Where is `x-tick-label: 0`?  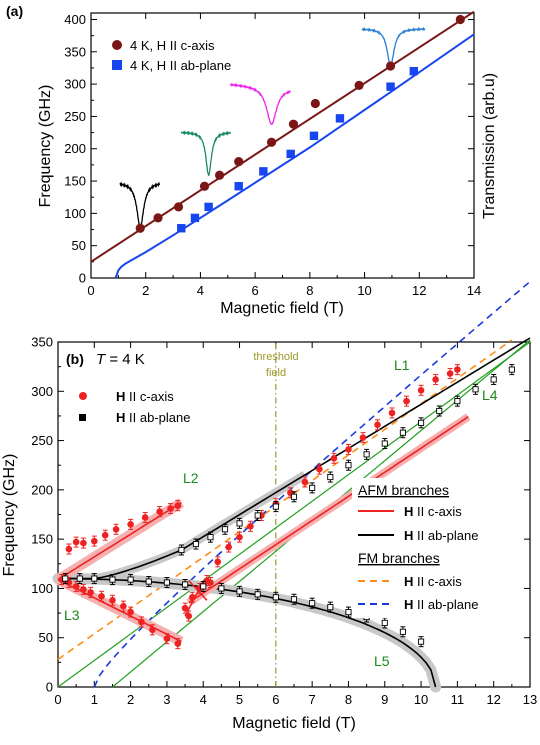
x-tick-label: 0 is located at coordinates (90, 290).